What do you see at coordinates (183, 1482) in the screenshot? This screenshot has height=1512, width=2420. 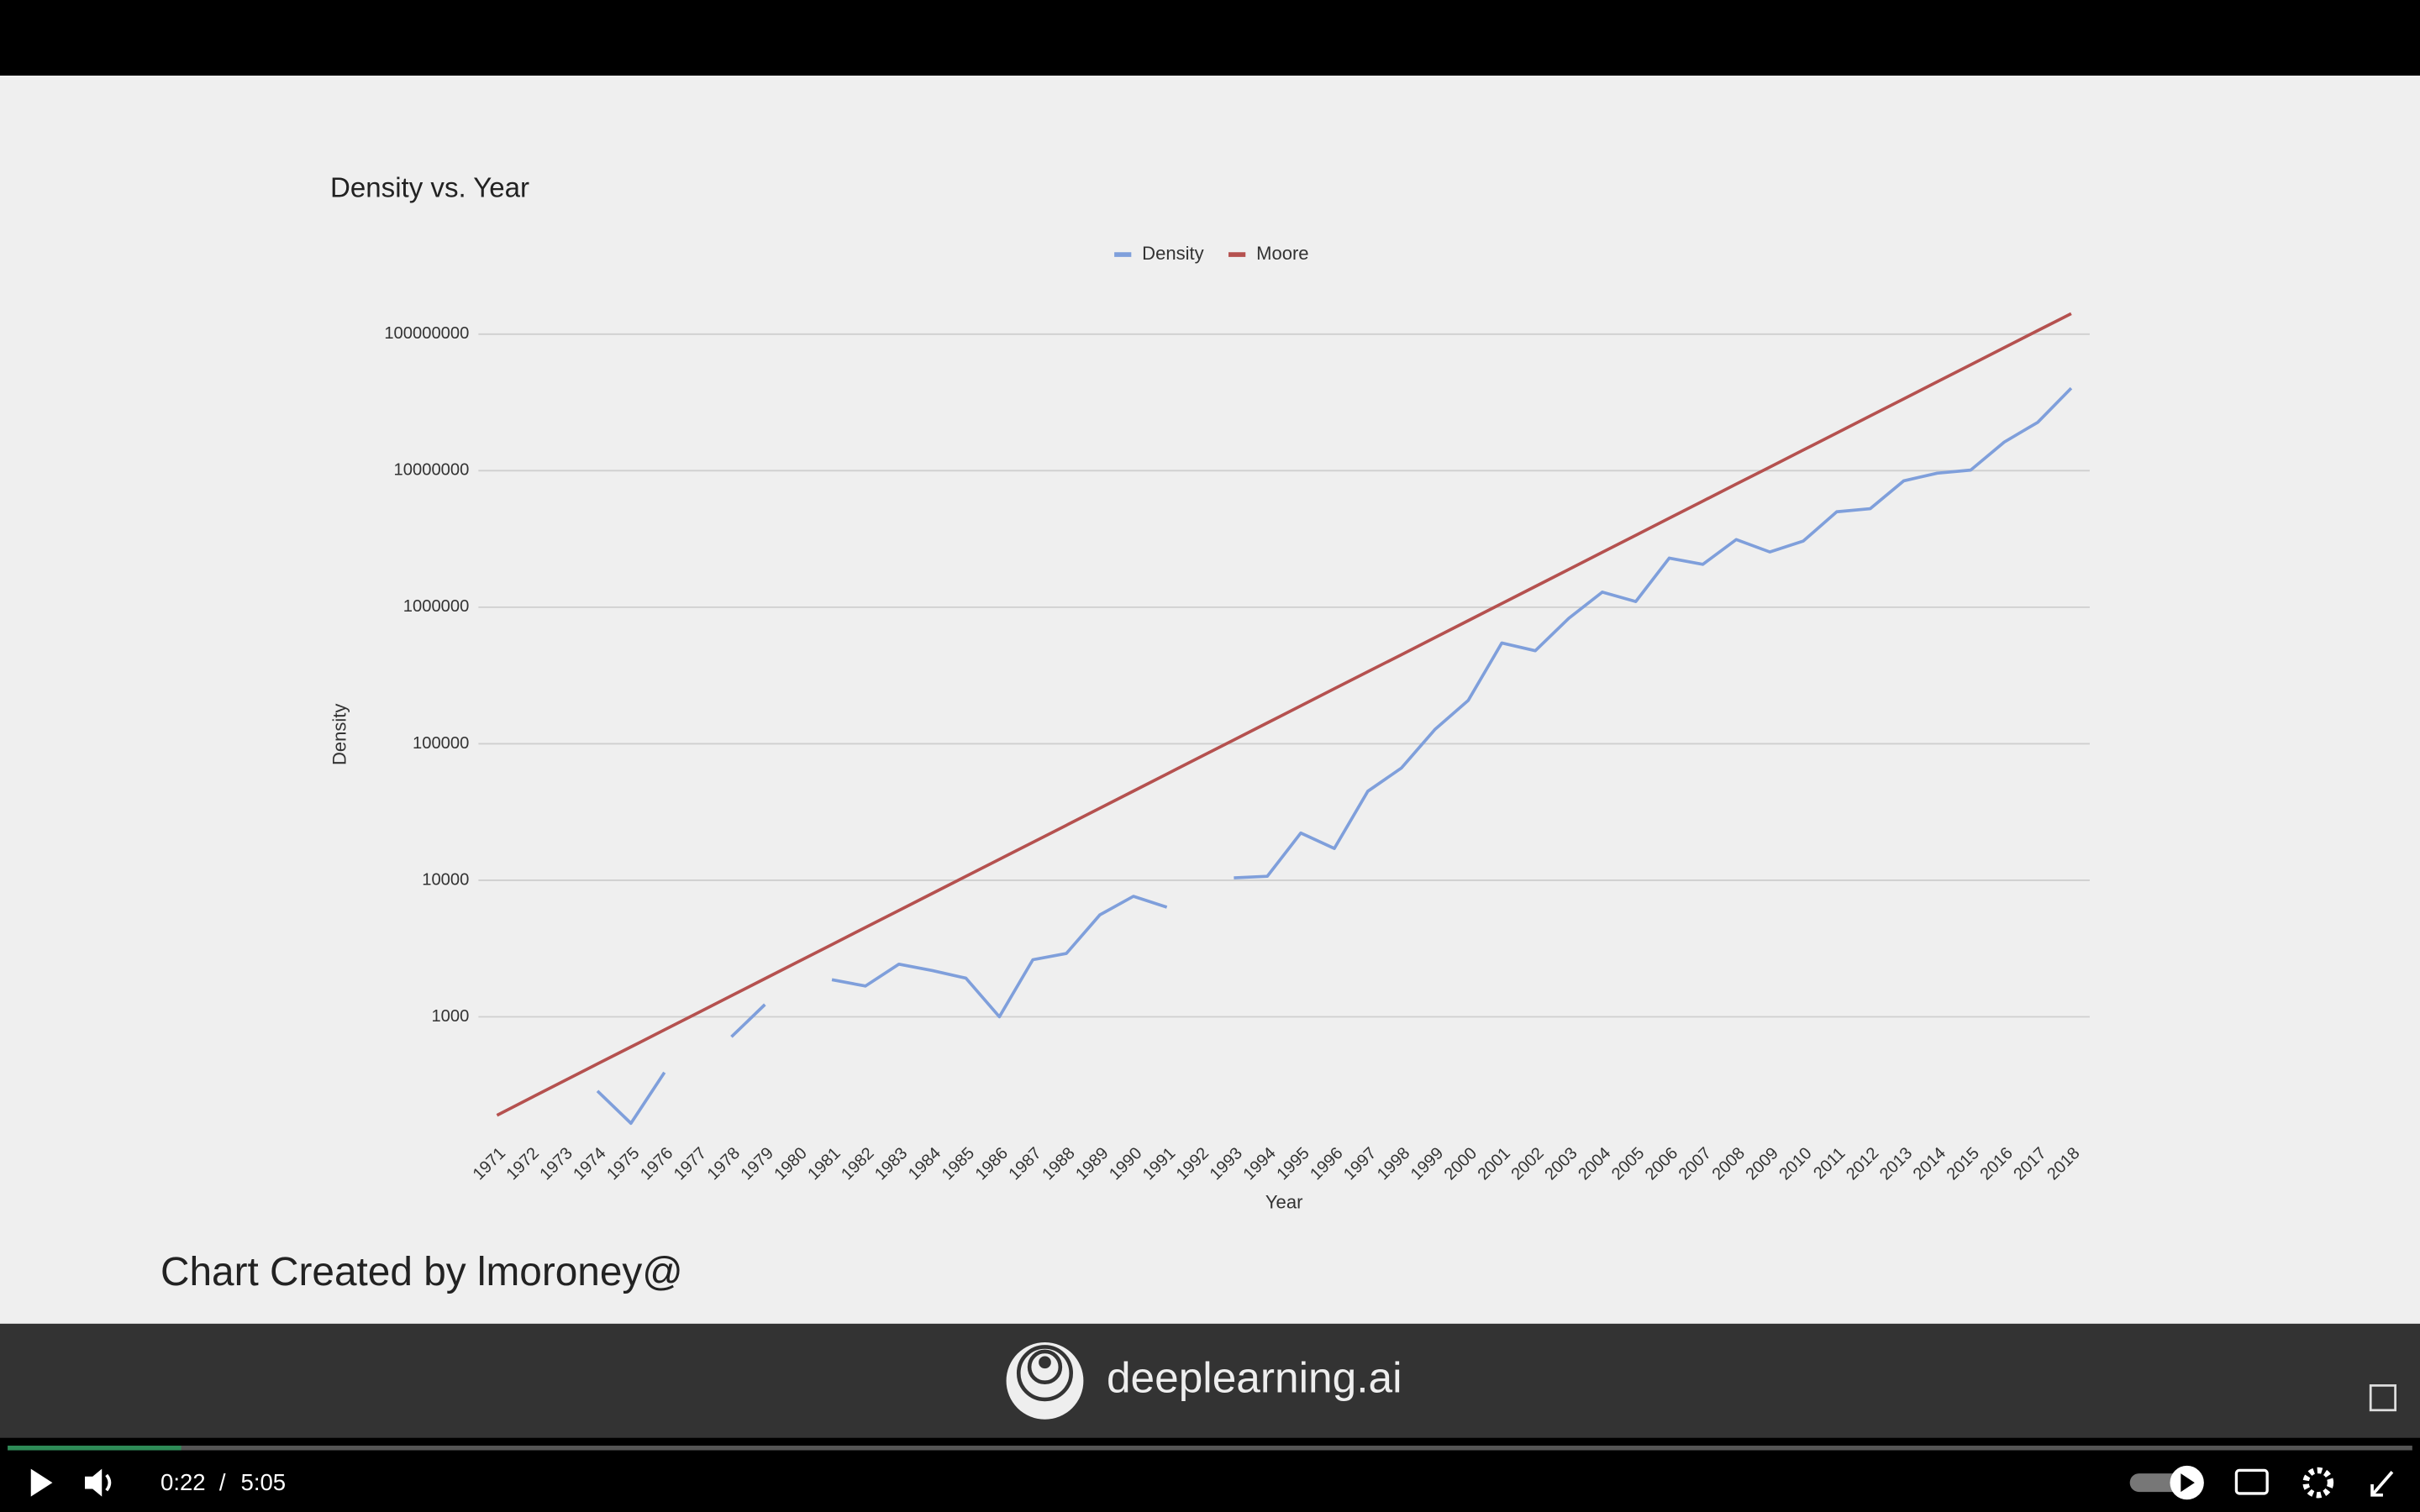 I see `current-time: 0:22` at bounding box center [183, 1482].